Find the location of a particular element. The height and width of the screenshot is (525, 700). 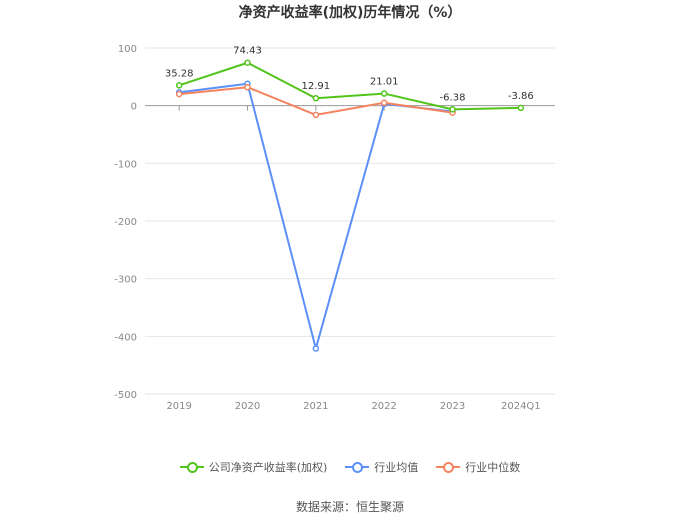

data-label: -6.38 is located at coordinates (453, 97).